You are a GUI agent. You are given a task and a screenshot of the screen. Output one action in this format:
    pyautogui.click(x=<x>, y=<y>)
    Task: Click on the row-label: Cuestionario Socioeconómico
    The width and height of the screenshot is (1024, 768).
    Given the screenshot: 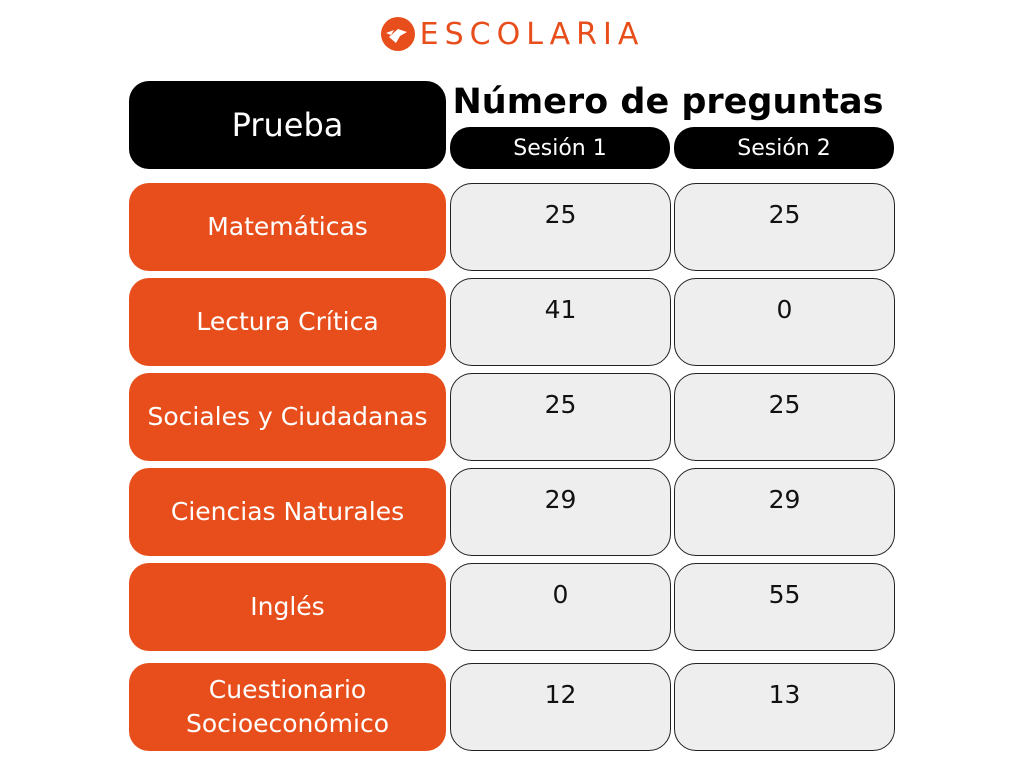 What is the action you would take?
    pyautogui.click(x=287, y=707)
    